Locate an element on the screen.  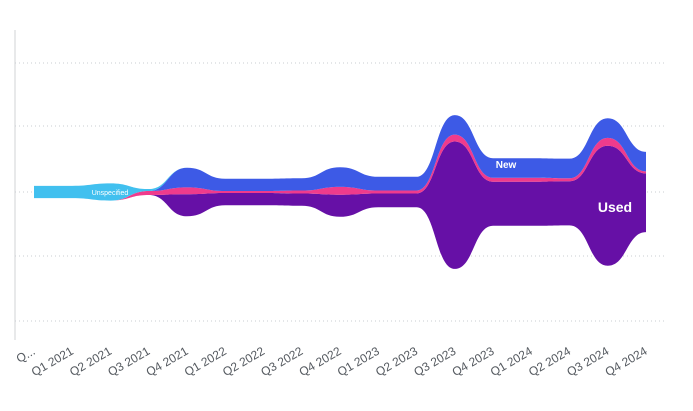
x-tick-label: Q1 2021 is located at coordinates (52, 361).